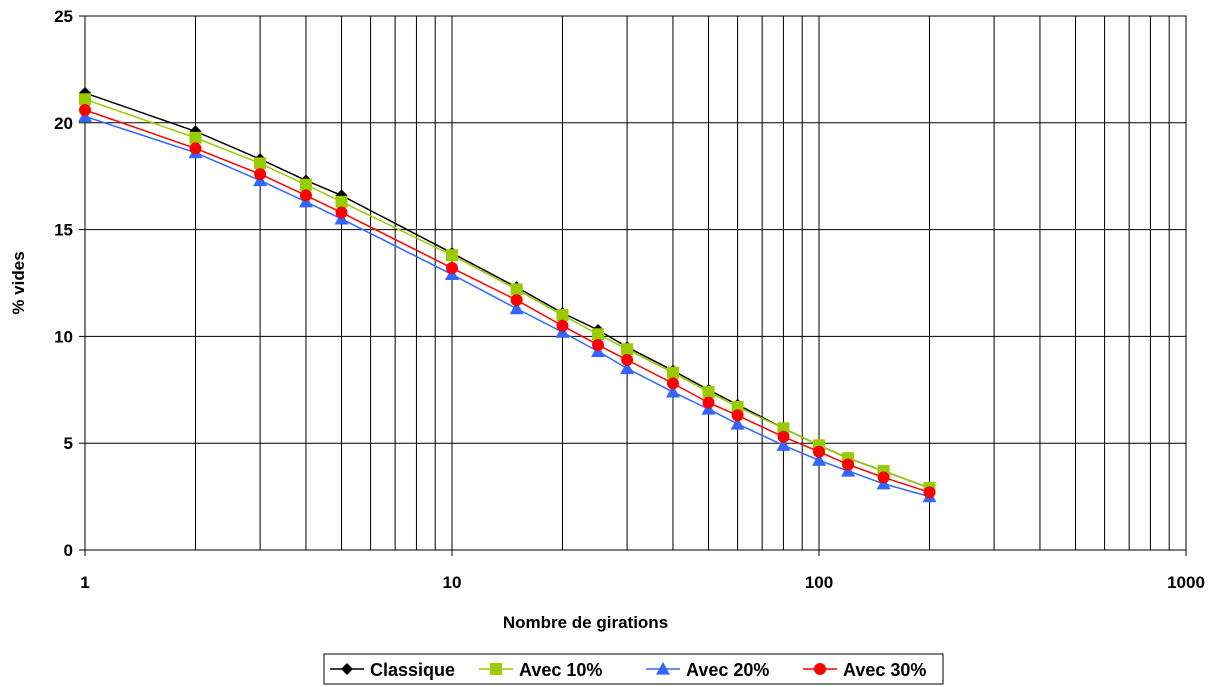 Image resolution: width=1221 pixels, height=687 pixels. I want to click on y-axis-label: % vides, so click(18, 282).